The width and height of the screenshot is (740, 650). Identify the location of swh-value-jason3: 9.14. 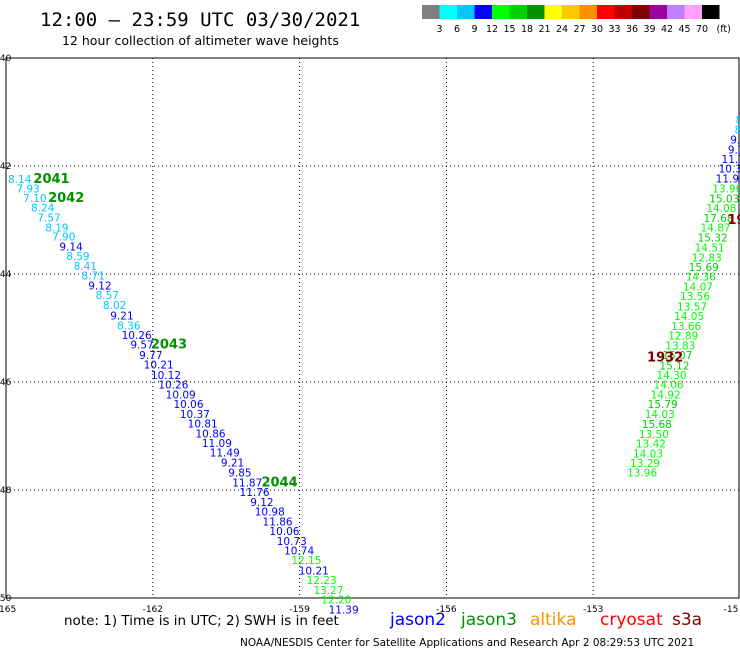
(71, 247).